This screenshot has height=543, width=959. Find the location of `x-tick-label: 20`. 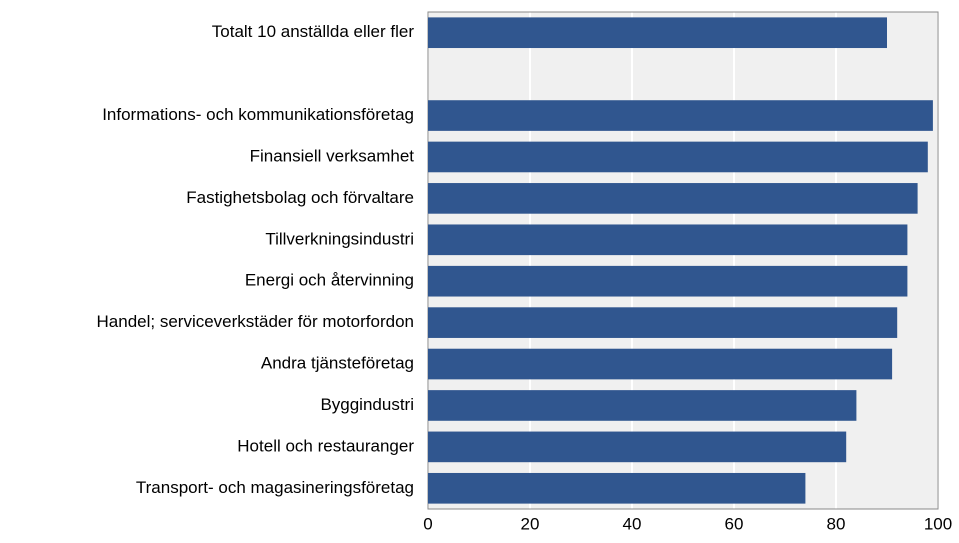

x-tick-label: 20 is located at coordinates (530, 523).